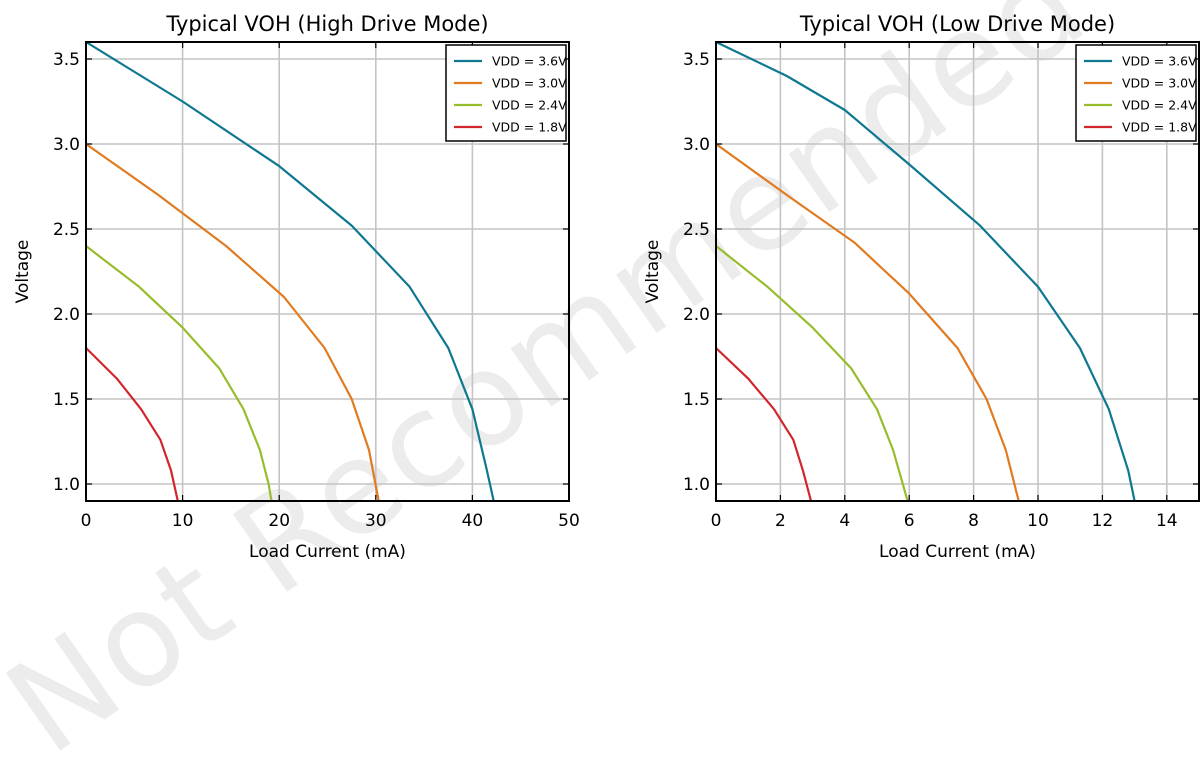  Describe the element at coordinates (279, 521) in the screenshot. I see `x-tick-label: 20` at that location.